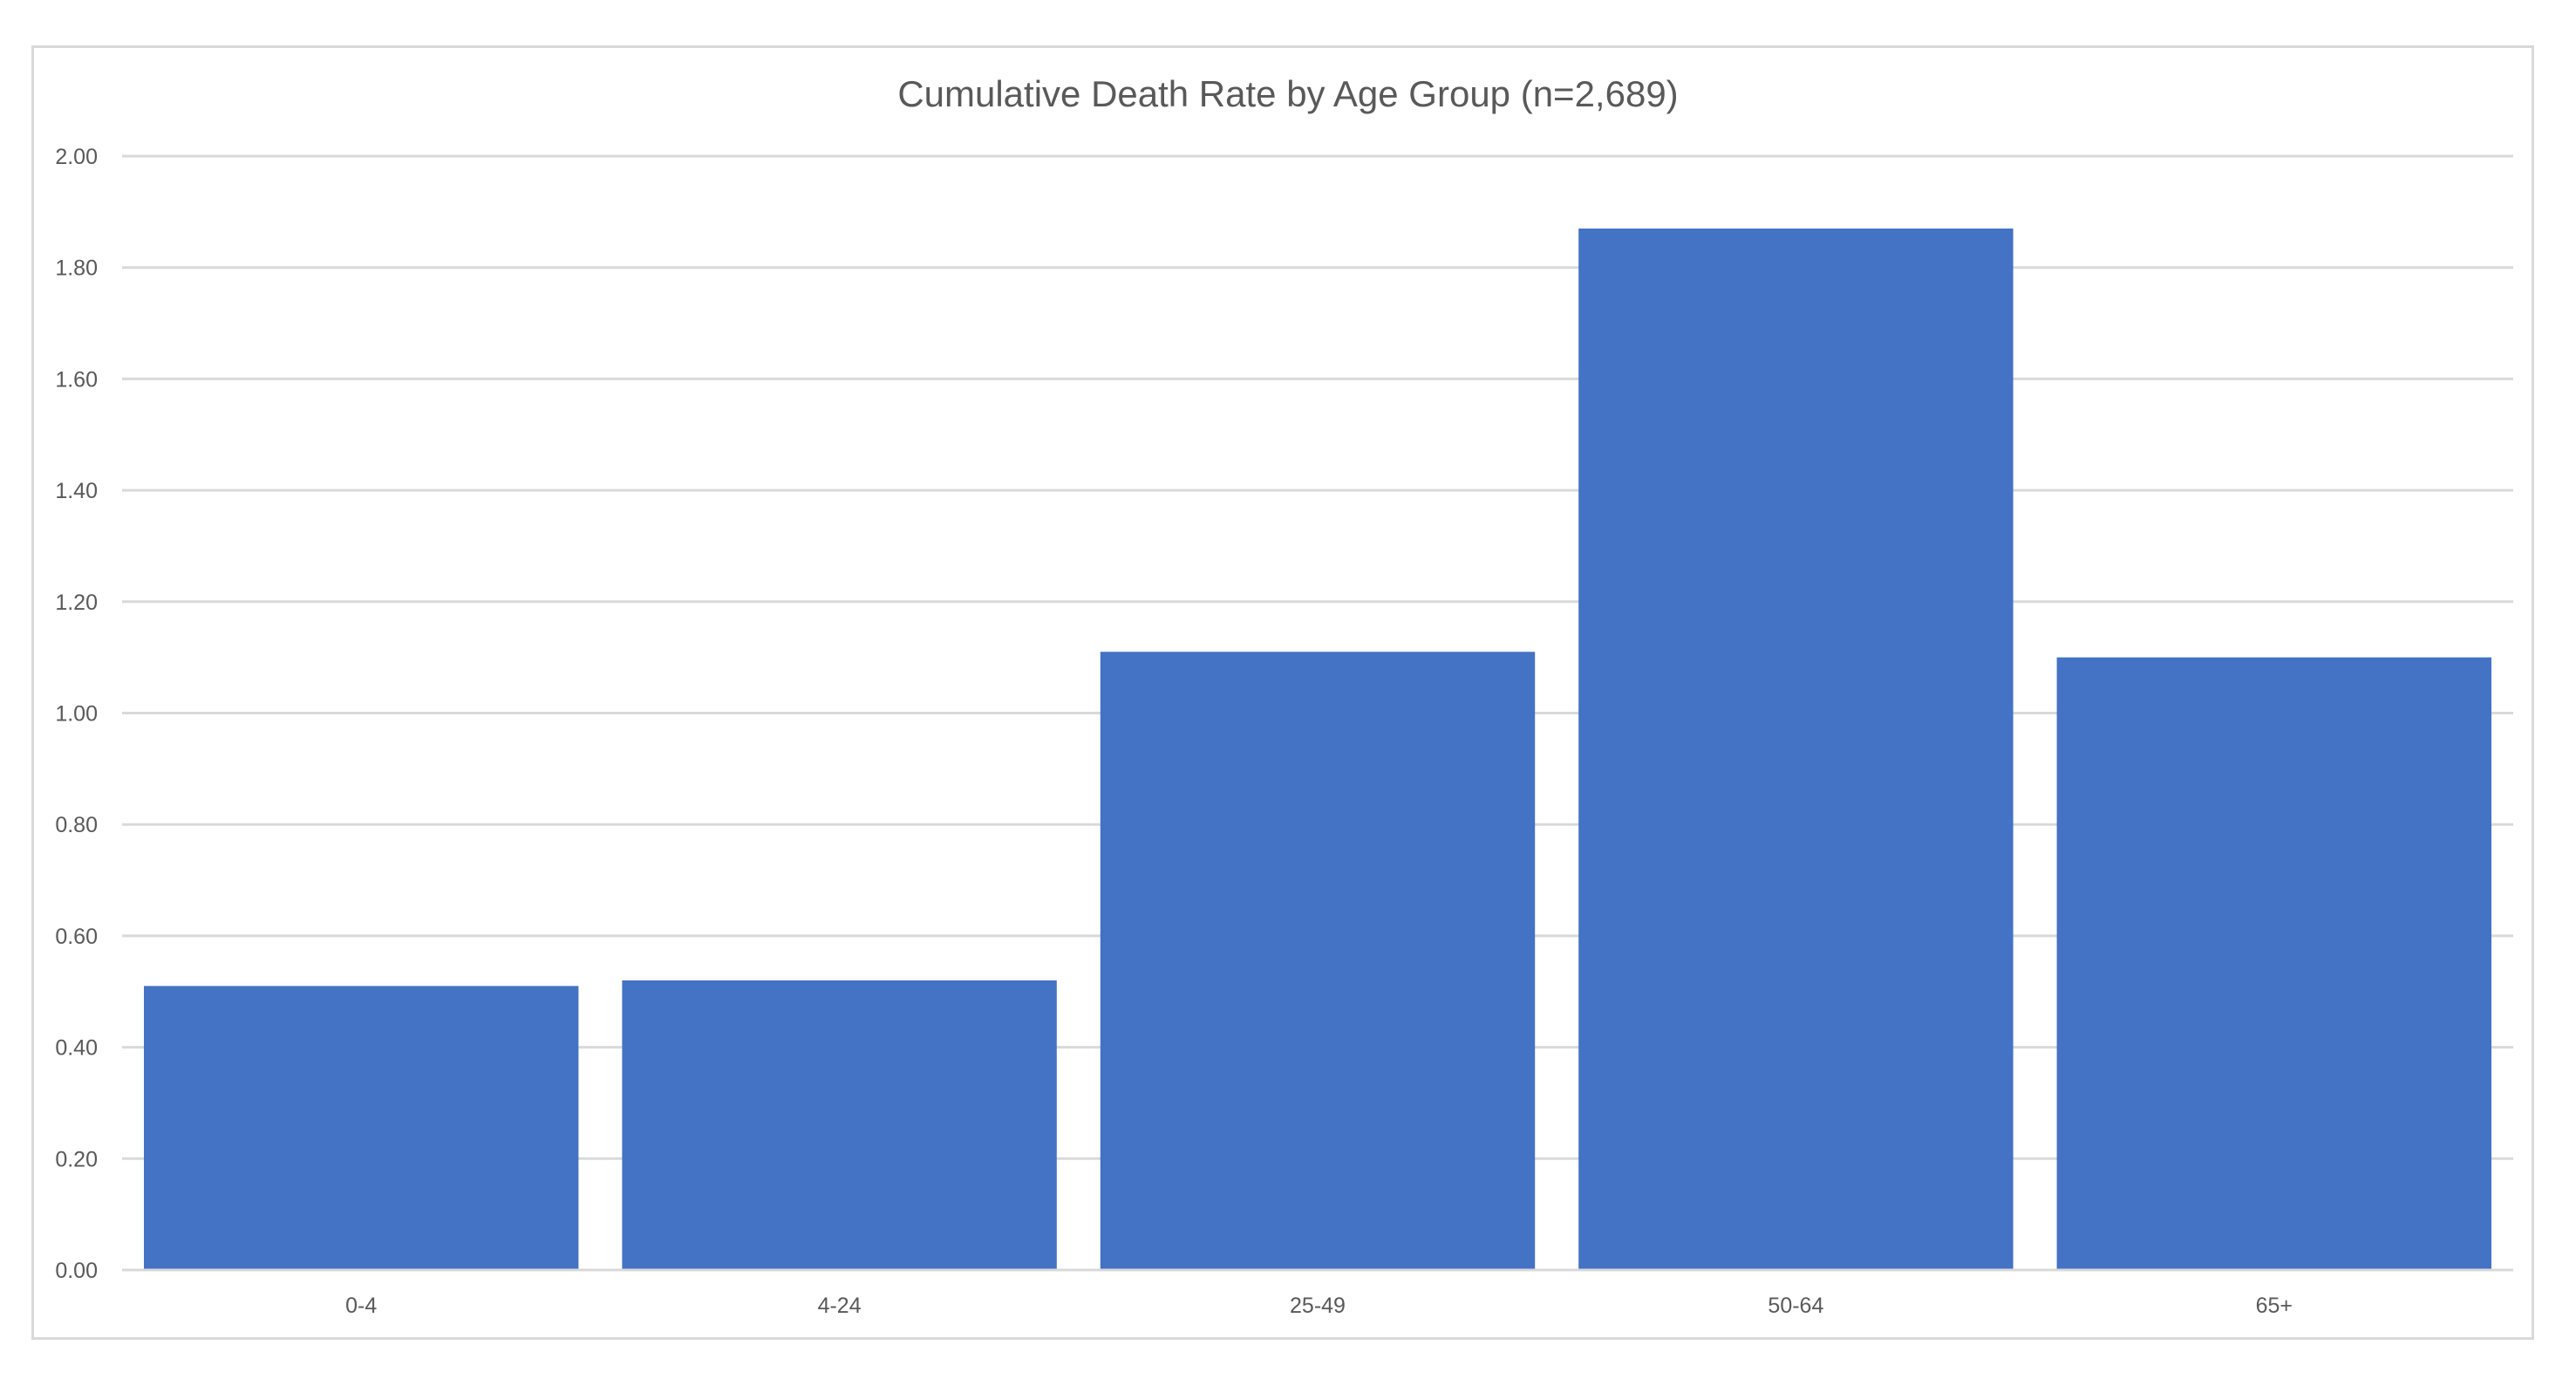  I want to click on y-tick-label: 0.80, so click(76, 825).